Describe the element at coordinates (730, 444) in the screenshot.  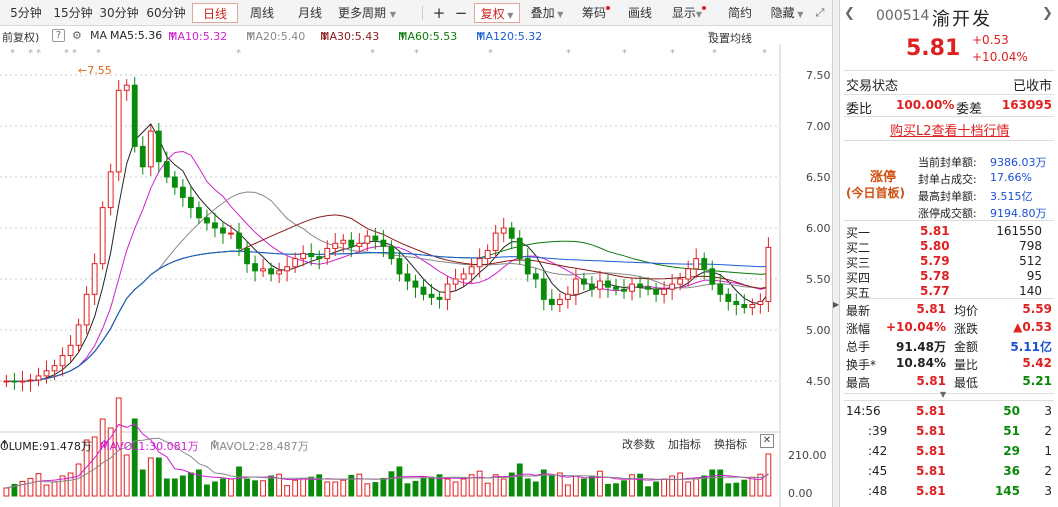
I see `switch-indicator-button: 换指标` at that location.